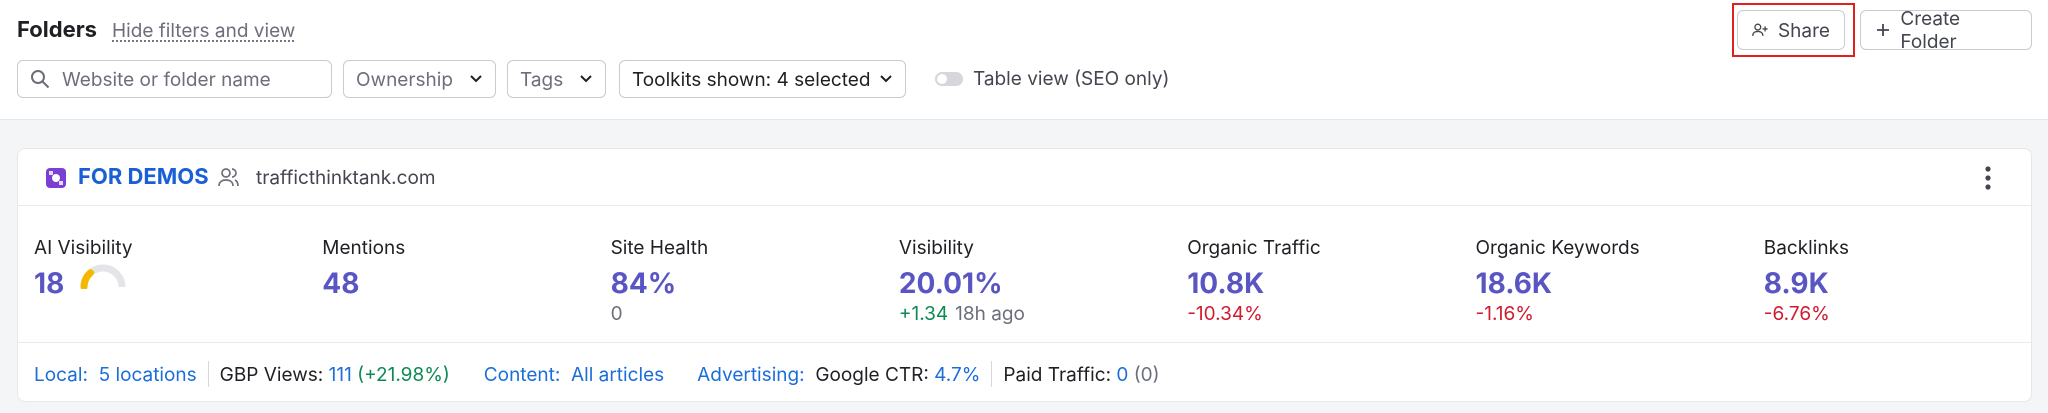  Describe the element at coordinates (1988, 178) in the screenshot. I see `more-menu` at that location.